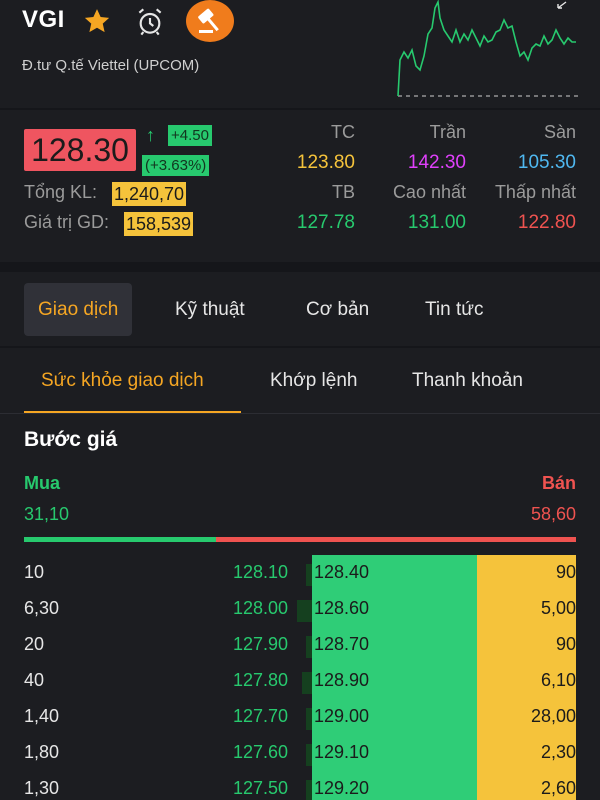  What do you see at coordinates (42, 483) in the screenshot?
I see `buy-label: Mua` at bounding box center [42, 483].